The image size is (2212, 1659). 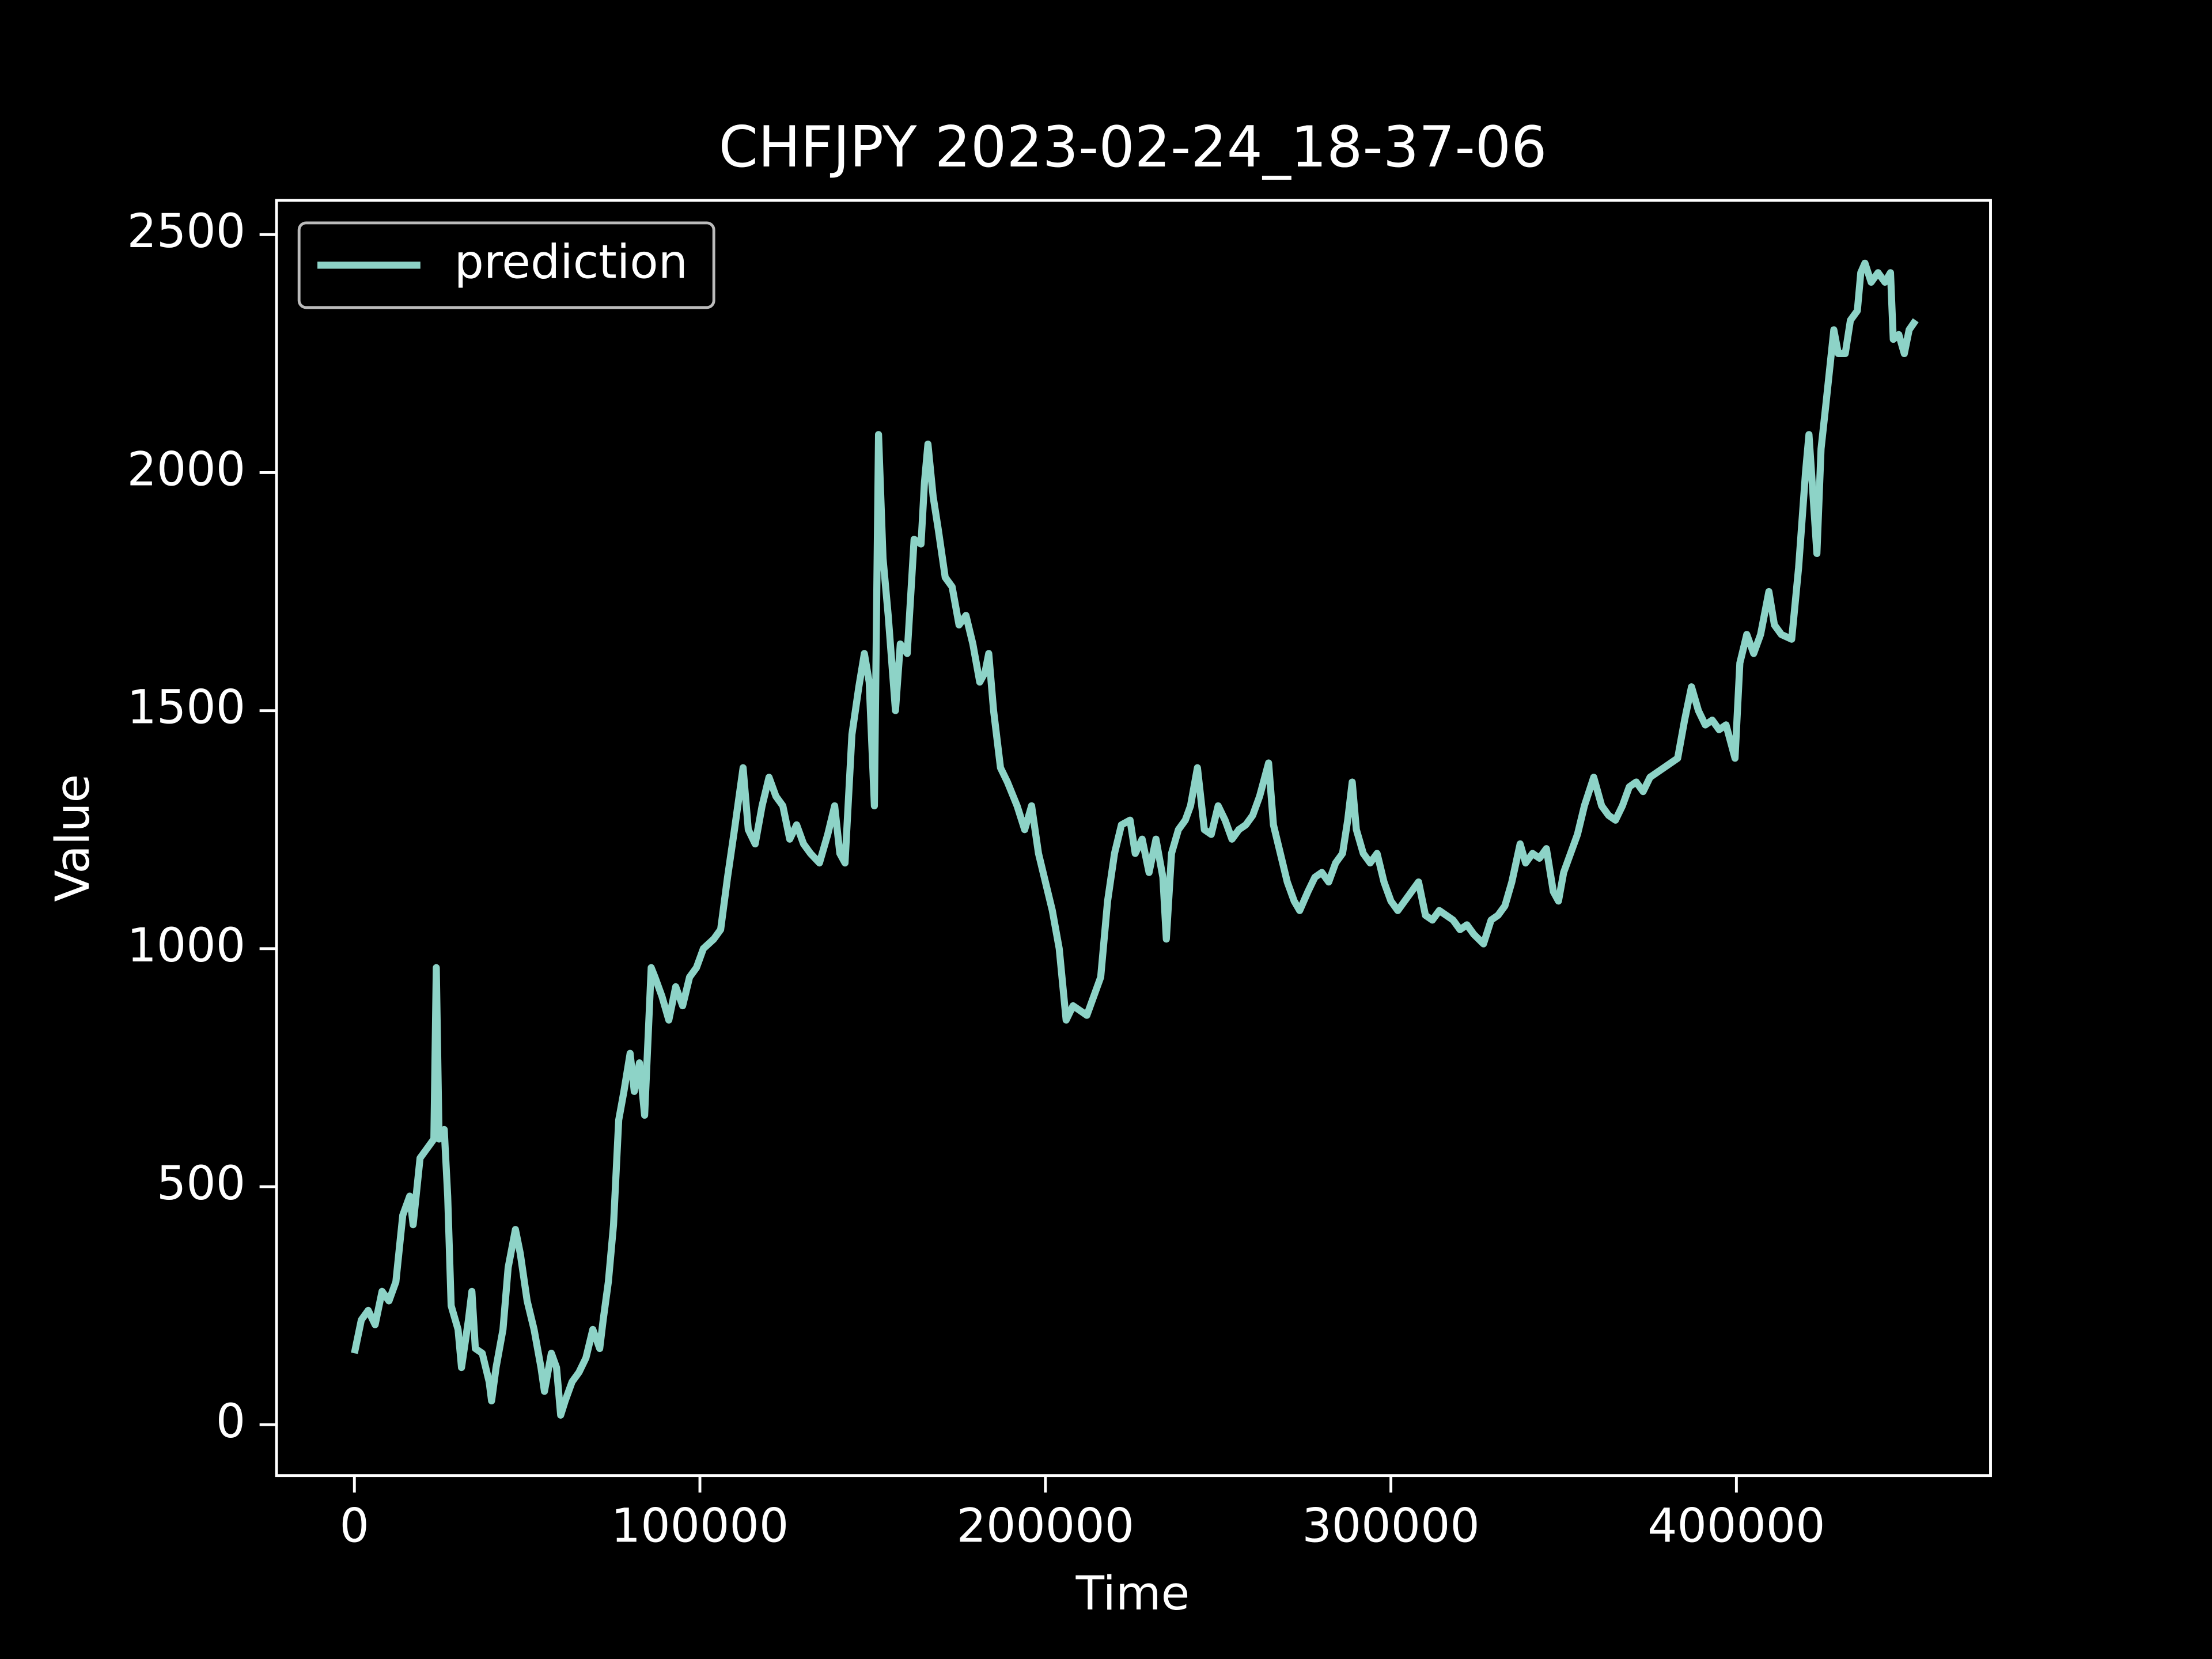 What do you see at coordinates (201, 1184) in the screenshot?
I see `y-tick-label: 500` at bounding box center [201, 1184].